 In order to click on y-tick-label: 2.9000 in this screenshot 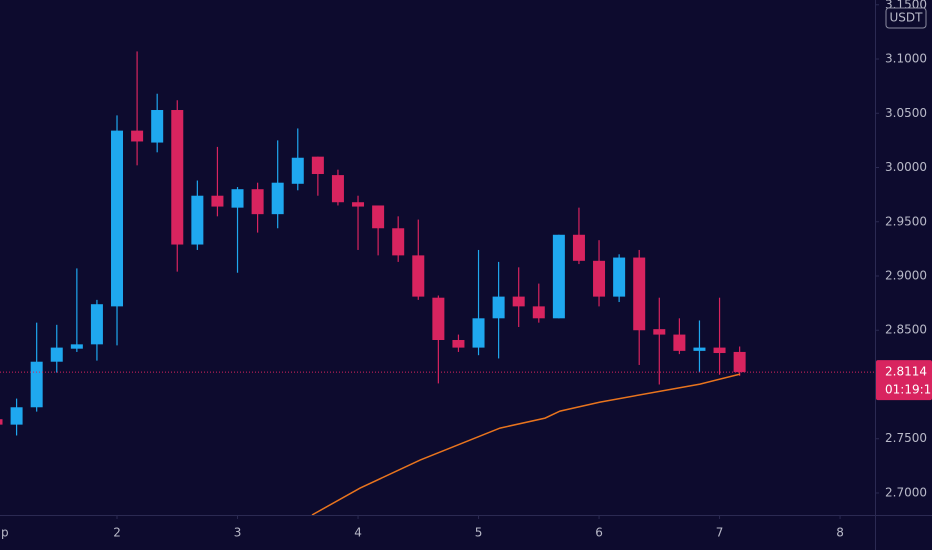, I will do `click(906, 275)`.